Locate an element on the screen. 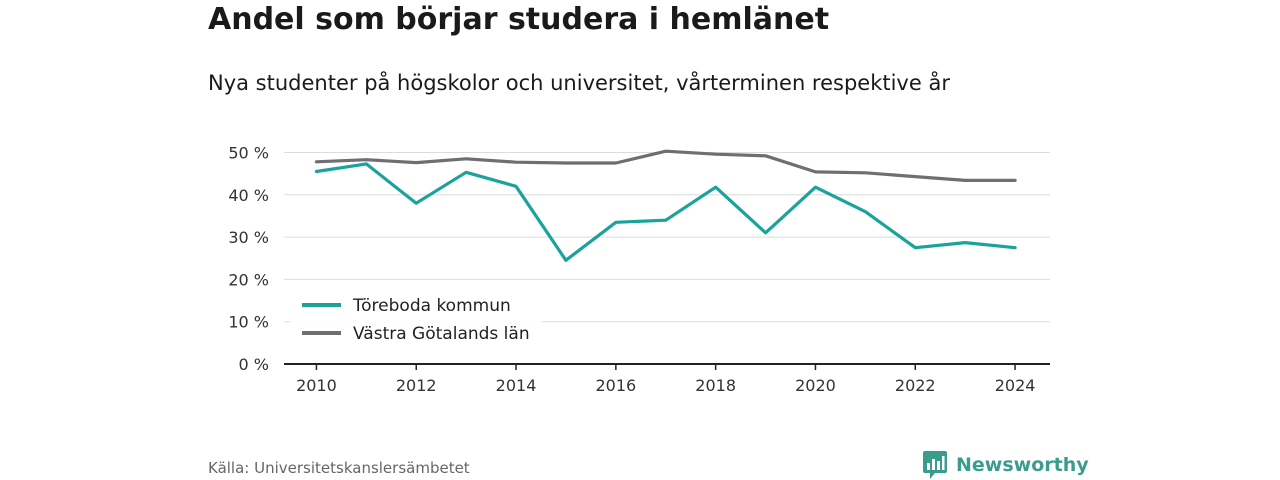 The height and width of the screenshot is (480, 1280). y-tick-label: 50 % is located at coordinates (248, 152).